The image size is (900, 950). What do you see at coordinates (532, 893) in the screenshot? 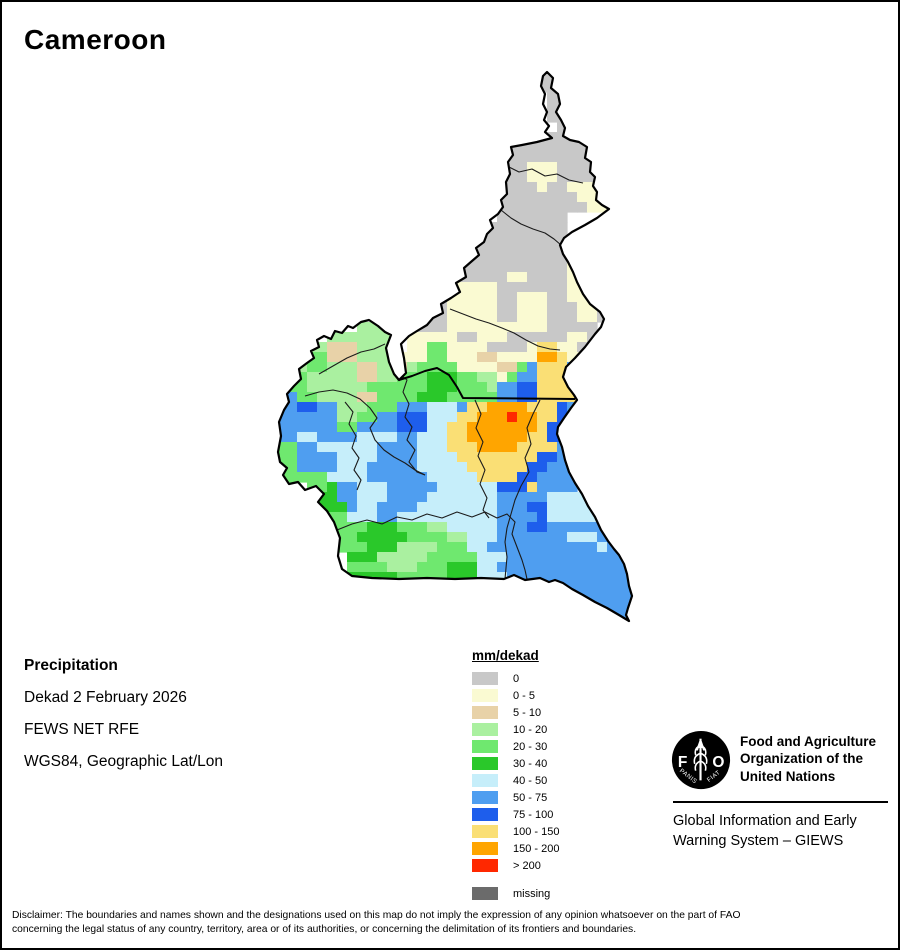
I see `legend-label: missing` at bounding box center [532, 893].